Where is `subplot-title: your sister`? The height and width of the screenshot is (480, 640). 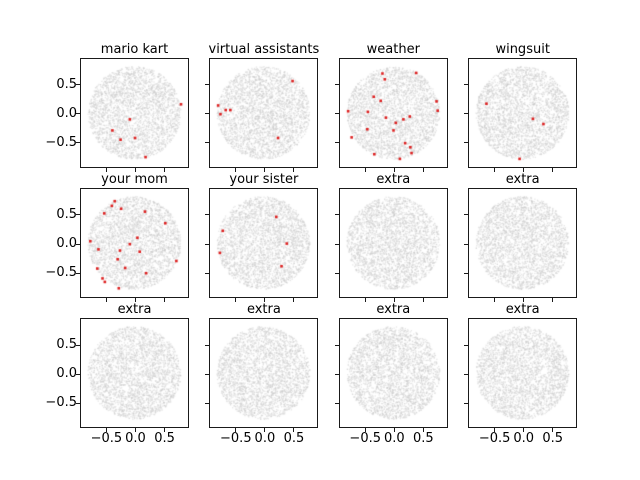
subplot-title: your sister is located at coordinates (264, 179).